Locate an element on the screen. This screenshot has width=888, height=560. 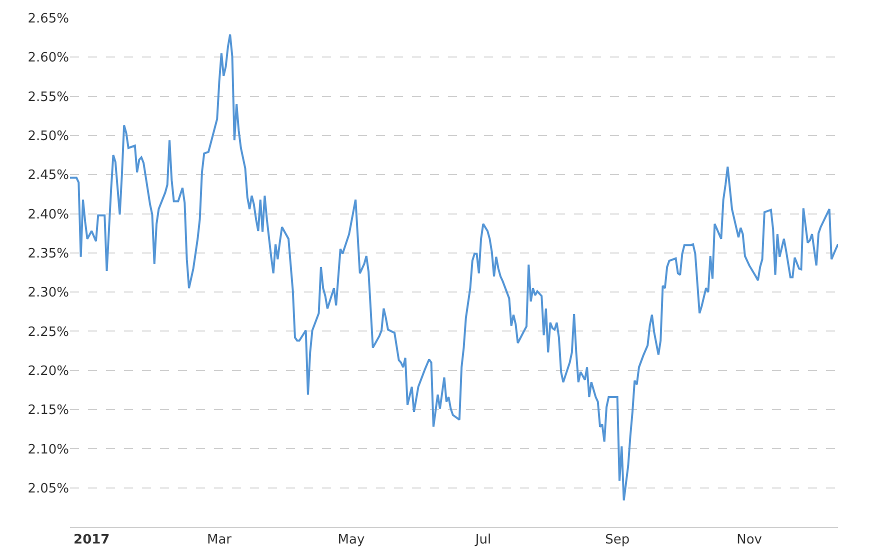
x-tick-label: Mar is located at coordinates (219, 540).